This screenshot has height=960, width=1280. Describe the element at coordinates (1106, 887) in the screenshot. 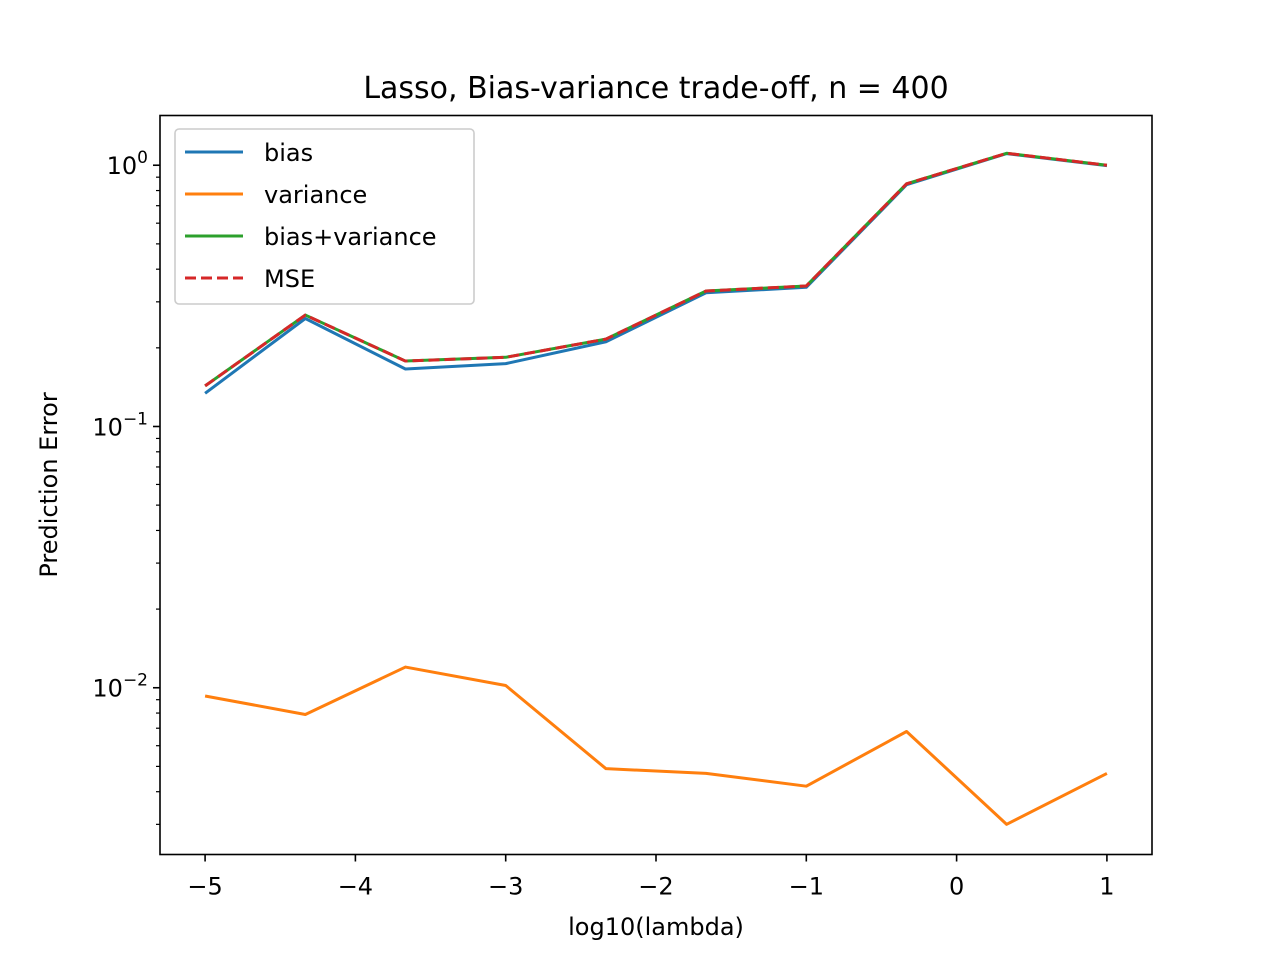

I see `x-tick-label: 1` at that location.